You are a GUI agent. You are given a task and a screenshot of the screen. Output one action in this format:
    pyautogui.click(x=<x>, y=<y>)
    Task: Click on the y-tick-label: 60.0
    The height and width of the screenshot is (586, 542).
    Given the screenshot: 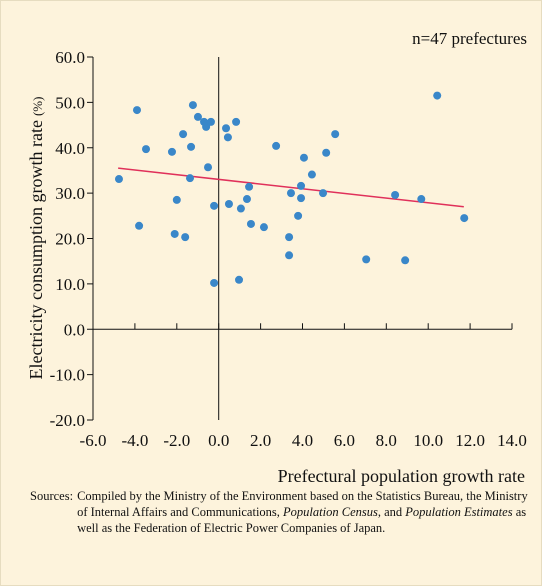 What is the action you would take?
    pyautogui.click(x=70, y=57)
    